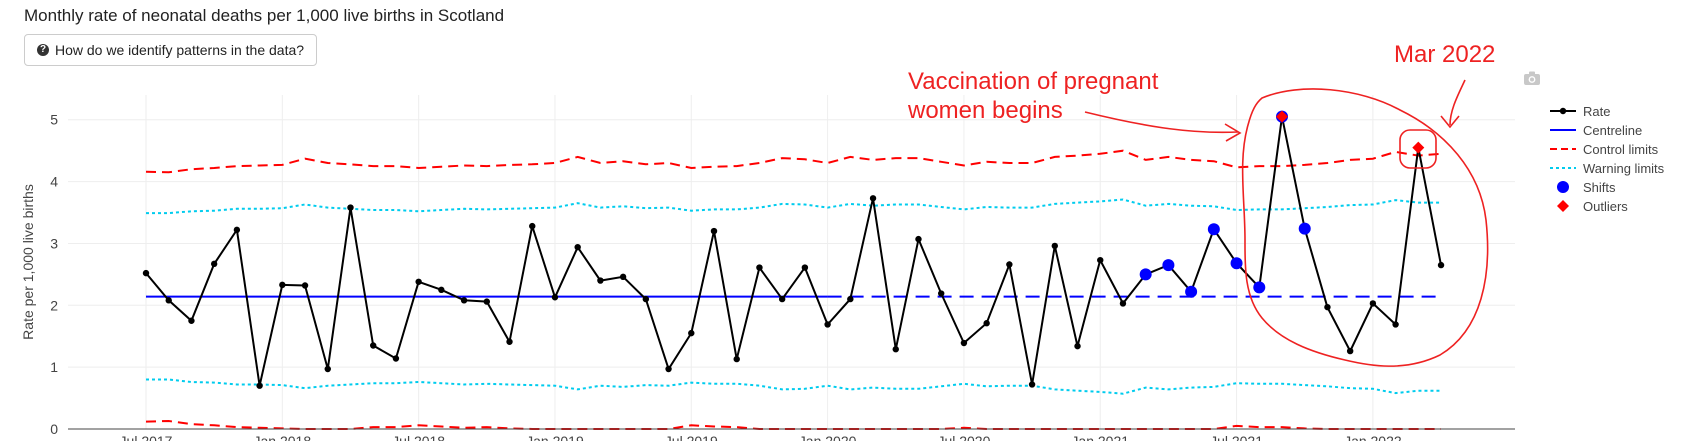 Image resolution: width=1689 pixels, height=441 pixels. I want to click on legend-item: Warning limits, so click(1607, 168).